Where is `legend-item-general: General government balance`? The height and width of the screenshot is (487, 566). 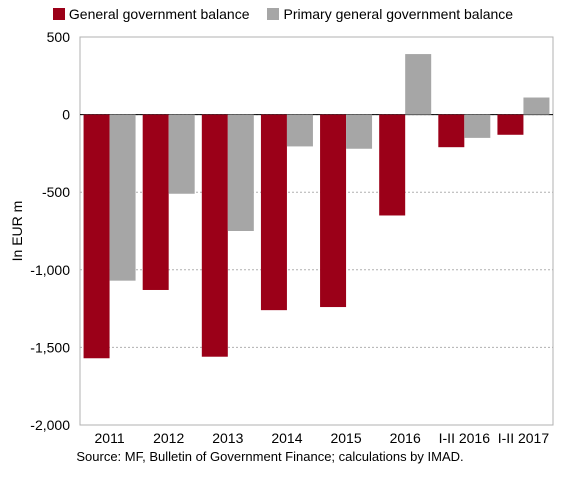 legend-item-general: General government balance is located at coordinates (151, 14).